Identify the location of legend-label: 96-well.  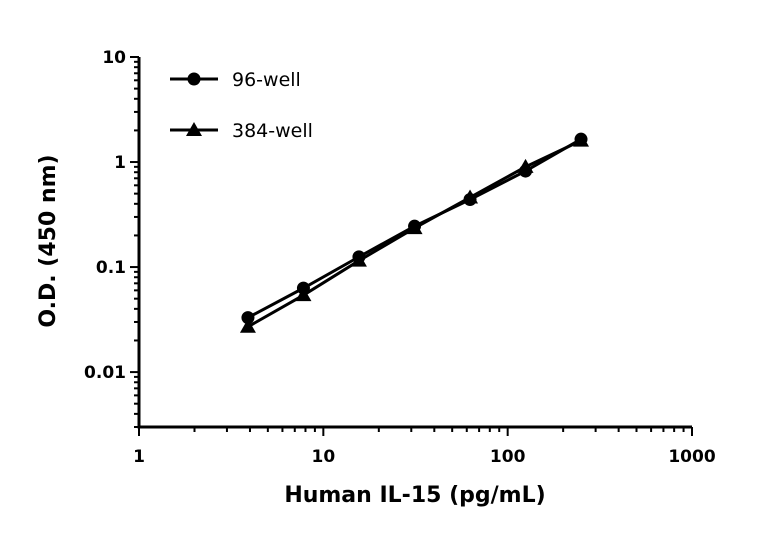
(266, 80).